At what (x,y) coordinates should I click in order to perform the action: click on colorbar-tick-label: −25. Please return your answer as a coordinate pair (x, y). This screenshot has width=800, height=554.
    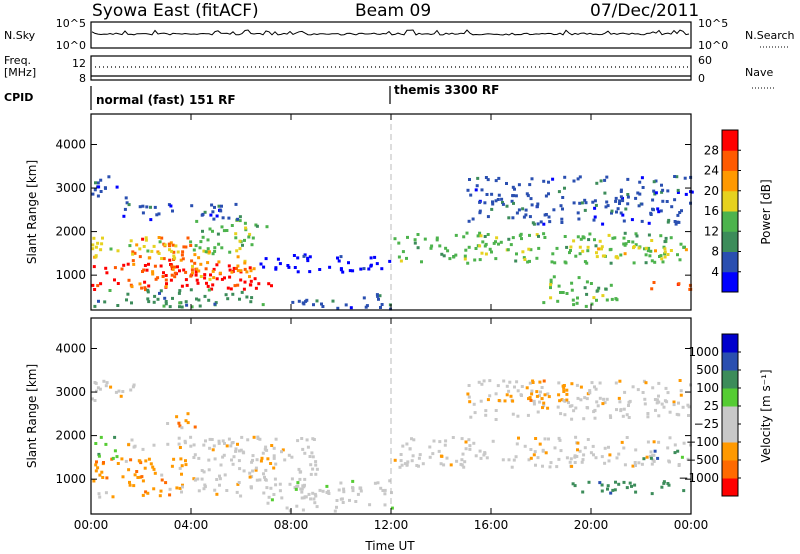
    Looking at the image, I should click on (706, 424).